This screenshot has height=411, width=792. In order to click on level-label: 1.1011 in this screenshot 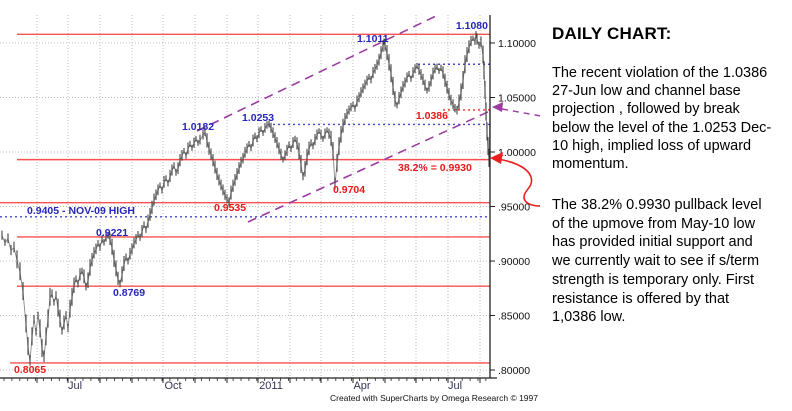, I will do `click(373, 39)`.